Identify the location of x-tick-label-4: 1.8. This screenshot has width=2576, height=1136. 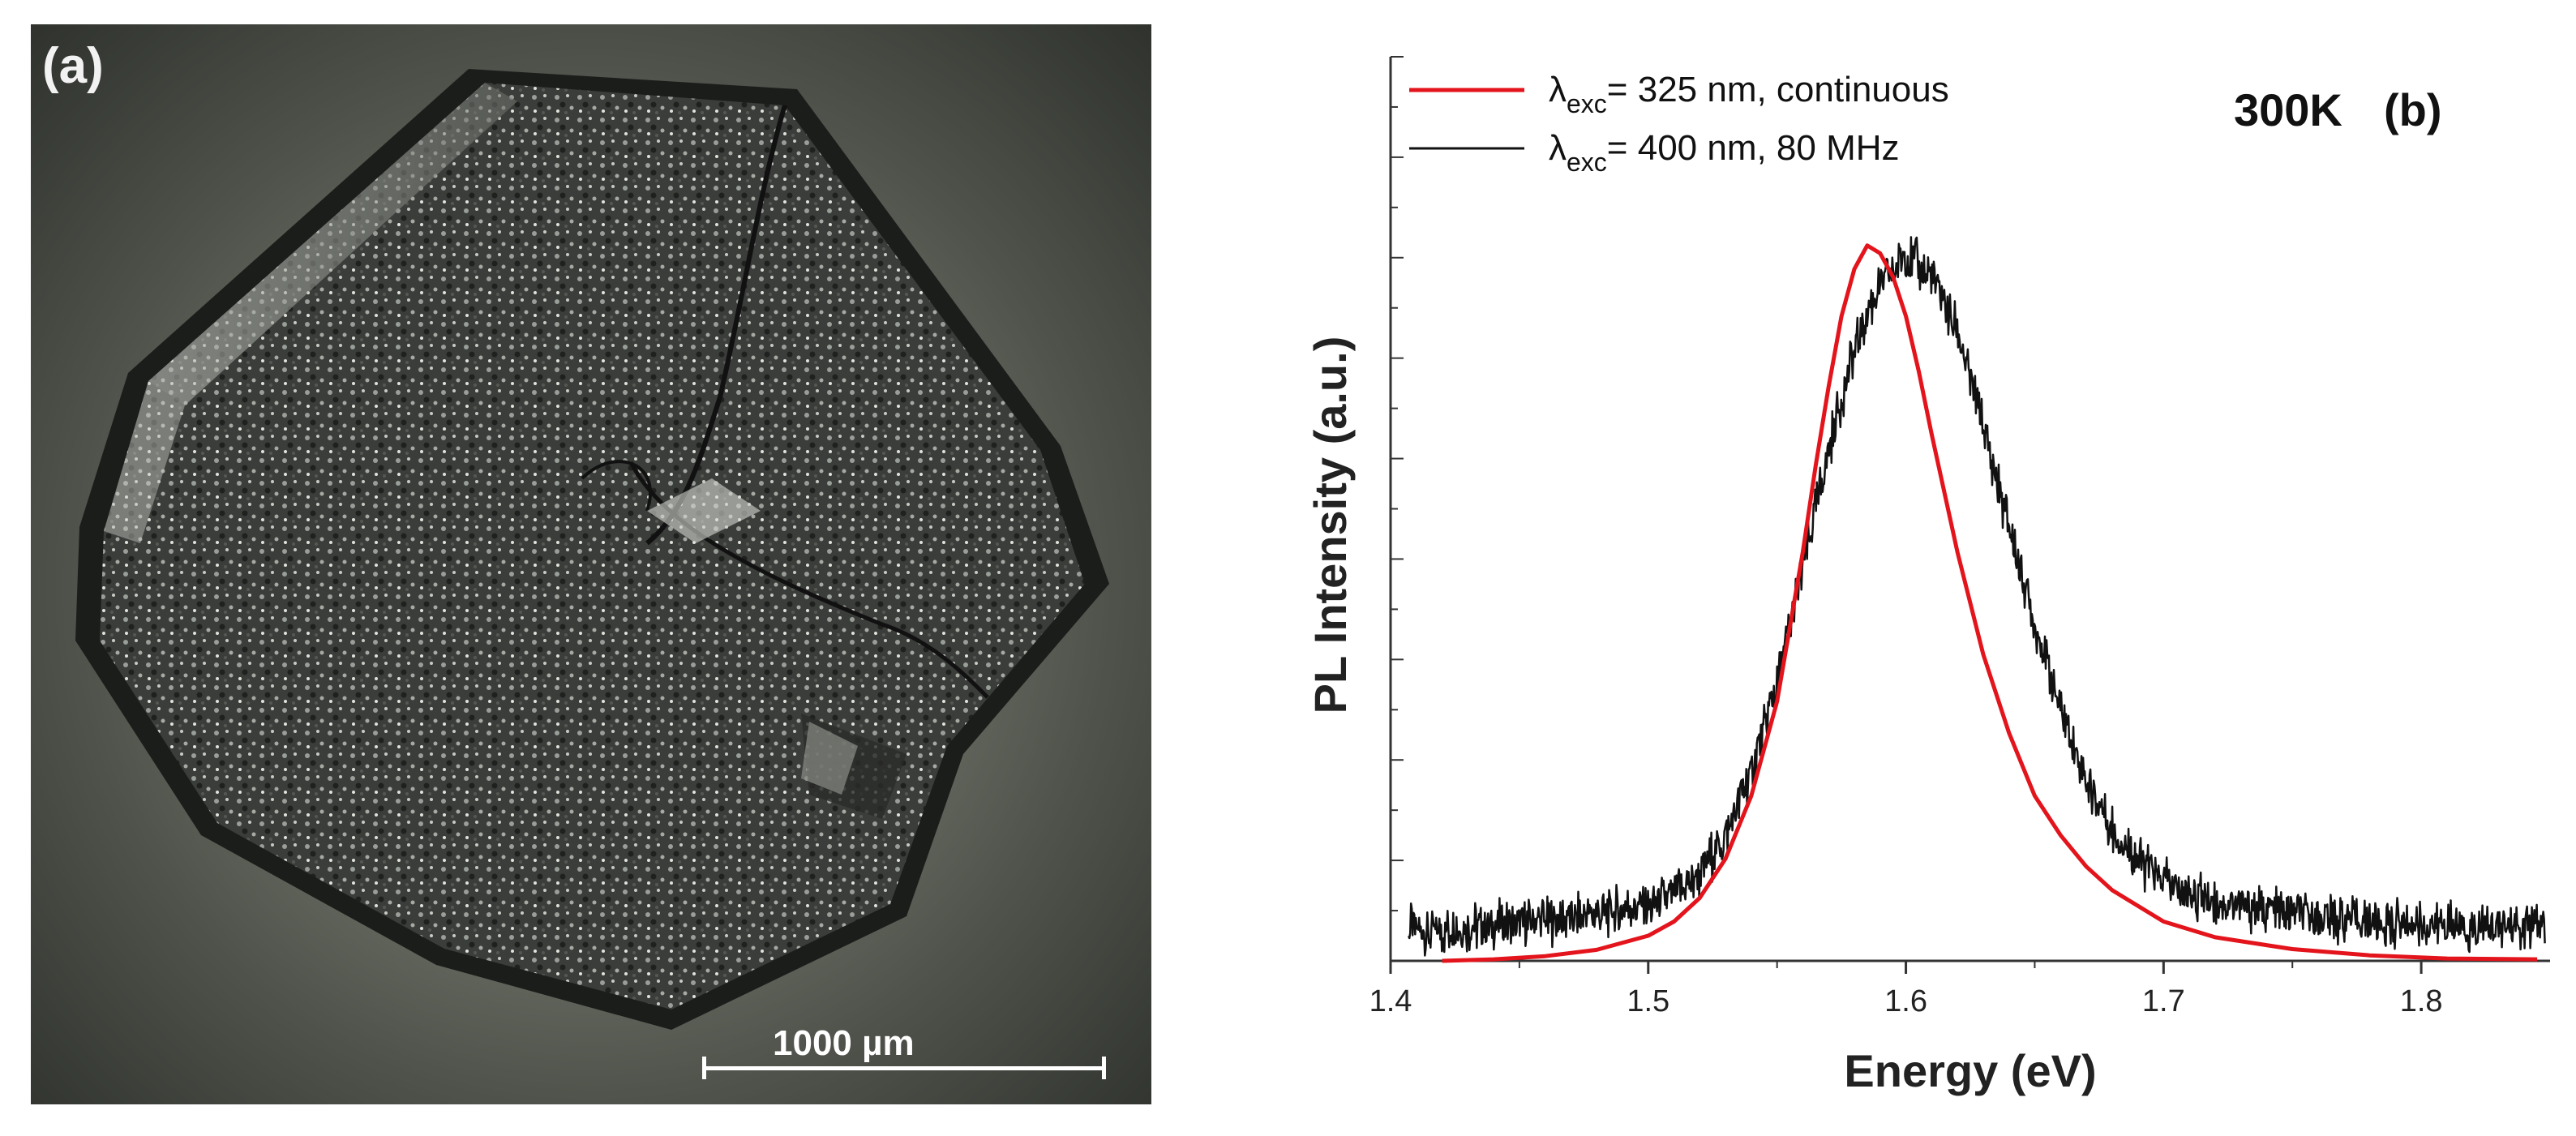
(2421, 1001).